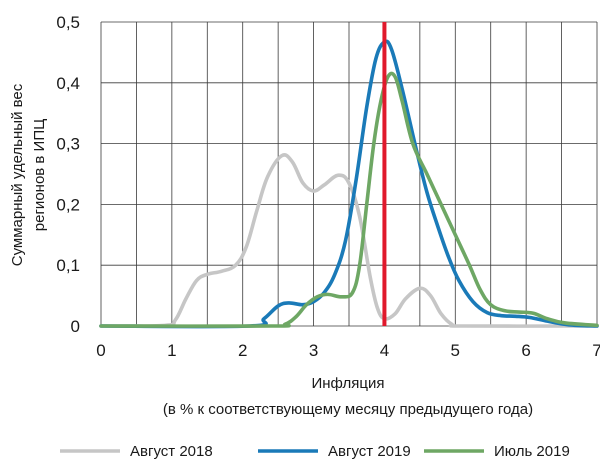  What do you see at coordinates (68, 174) in the screenshot?
I see `y-axis-tick-labels: 0 0,1 0,2 0,3 0,4 0,5` at bounding box center [68, 174].